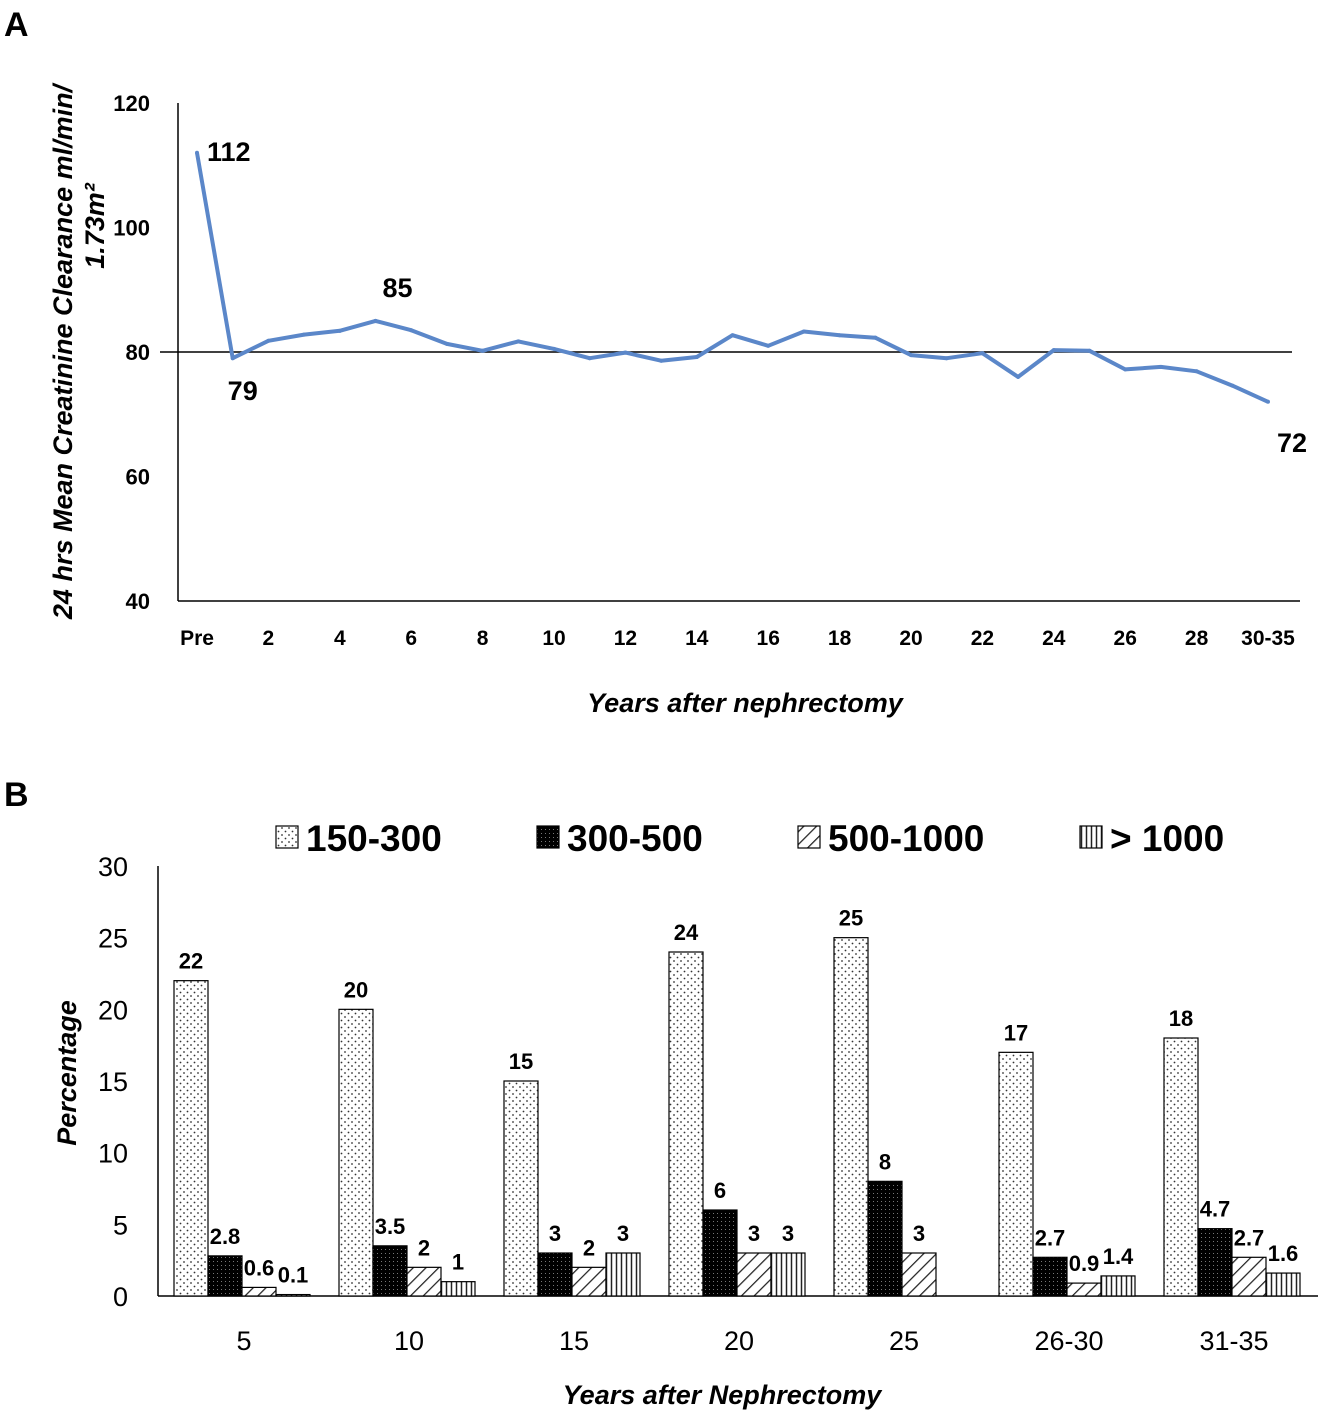 The width and height of the screenshot is (1321, 1415). I want to click on panel-a-y-tick-label: 120, so click(131, 103).